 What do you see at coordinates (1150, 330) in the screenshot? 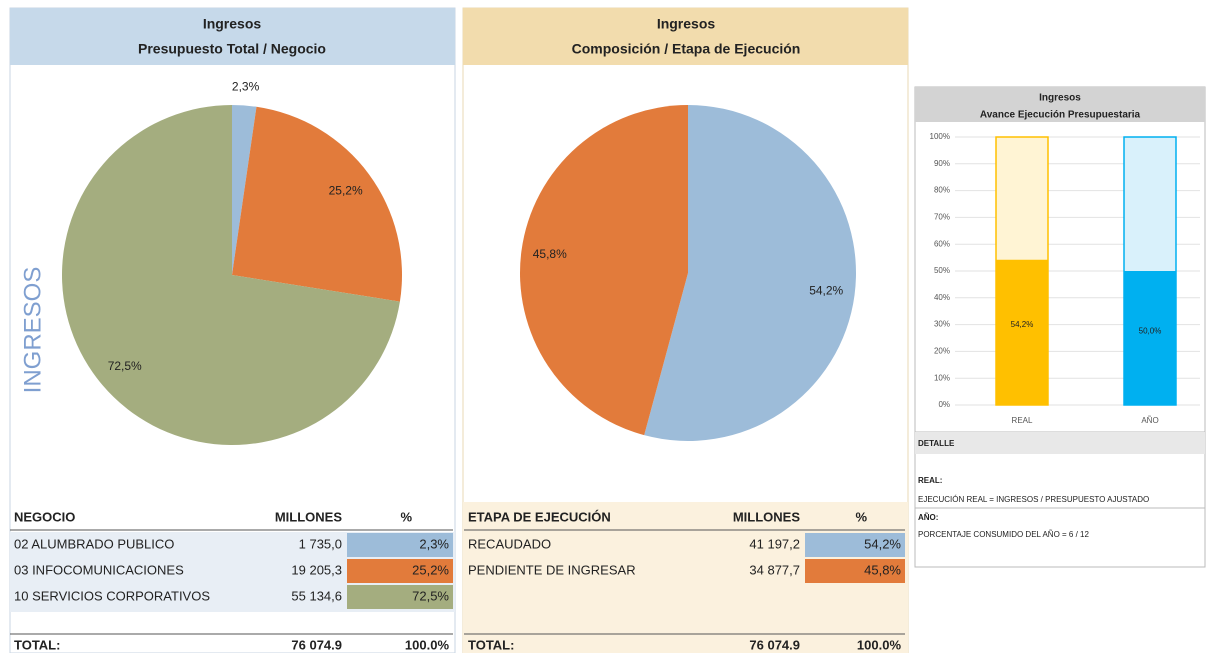
I see `data-label: 50,0%` at bounding box center [1150, 330].